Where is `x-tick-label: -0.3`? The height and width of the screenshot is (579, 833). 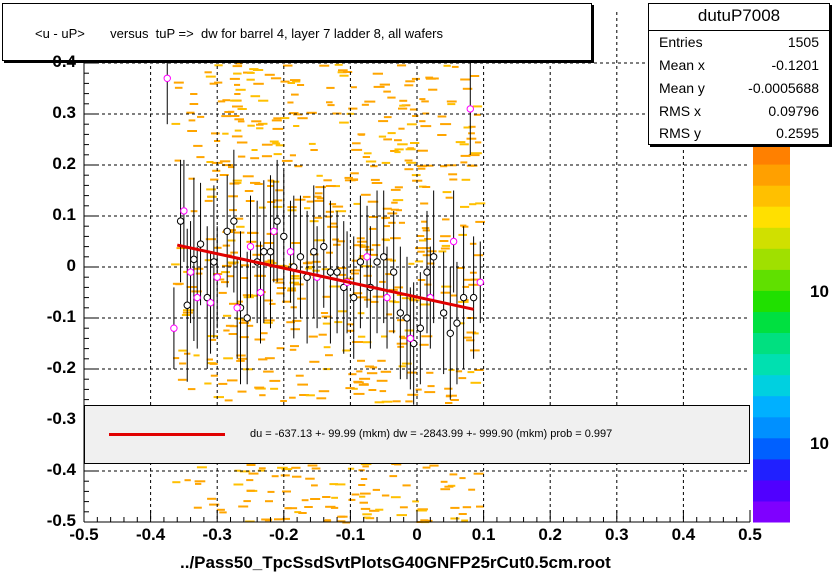 x-tick-label: -0.3 is located at coordinates (217, 534).